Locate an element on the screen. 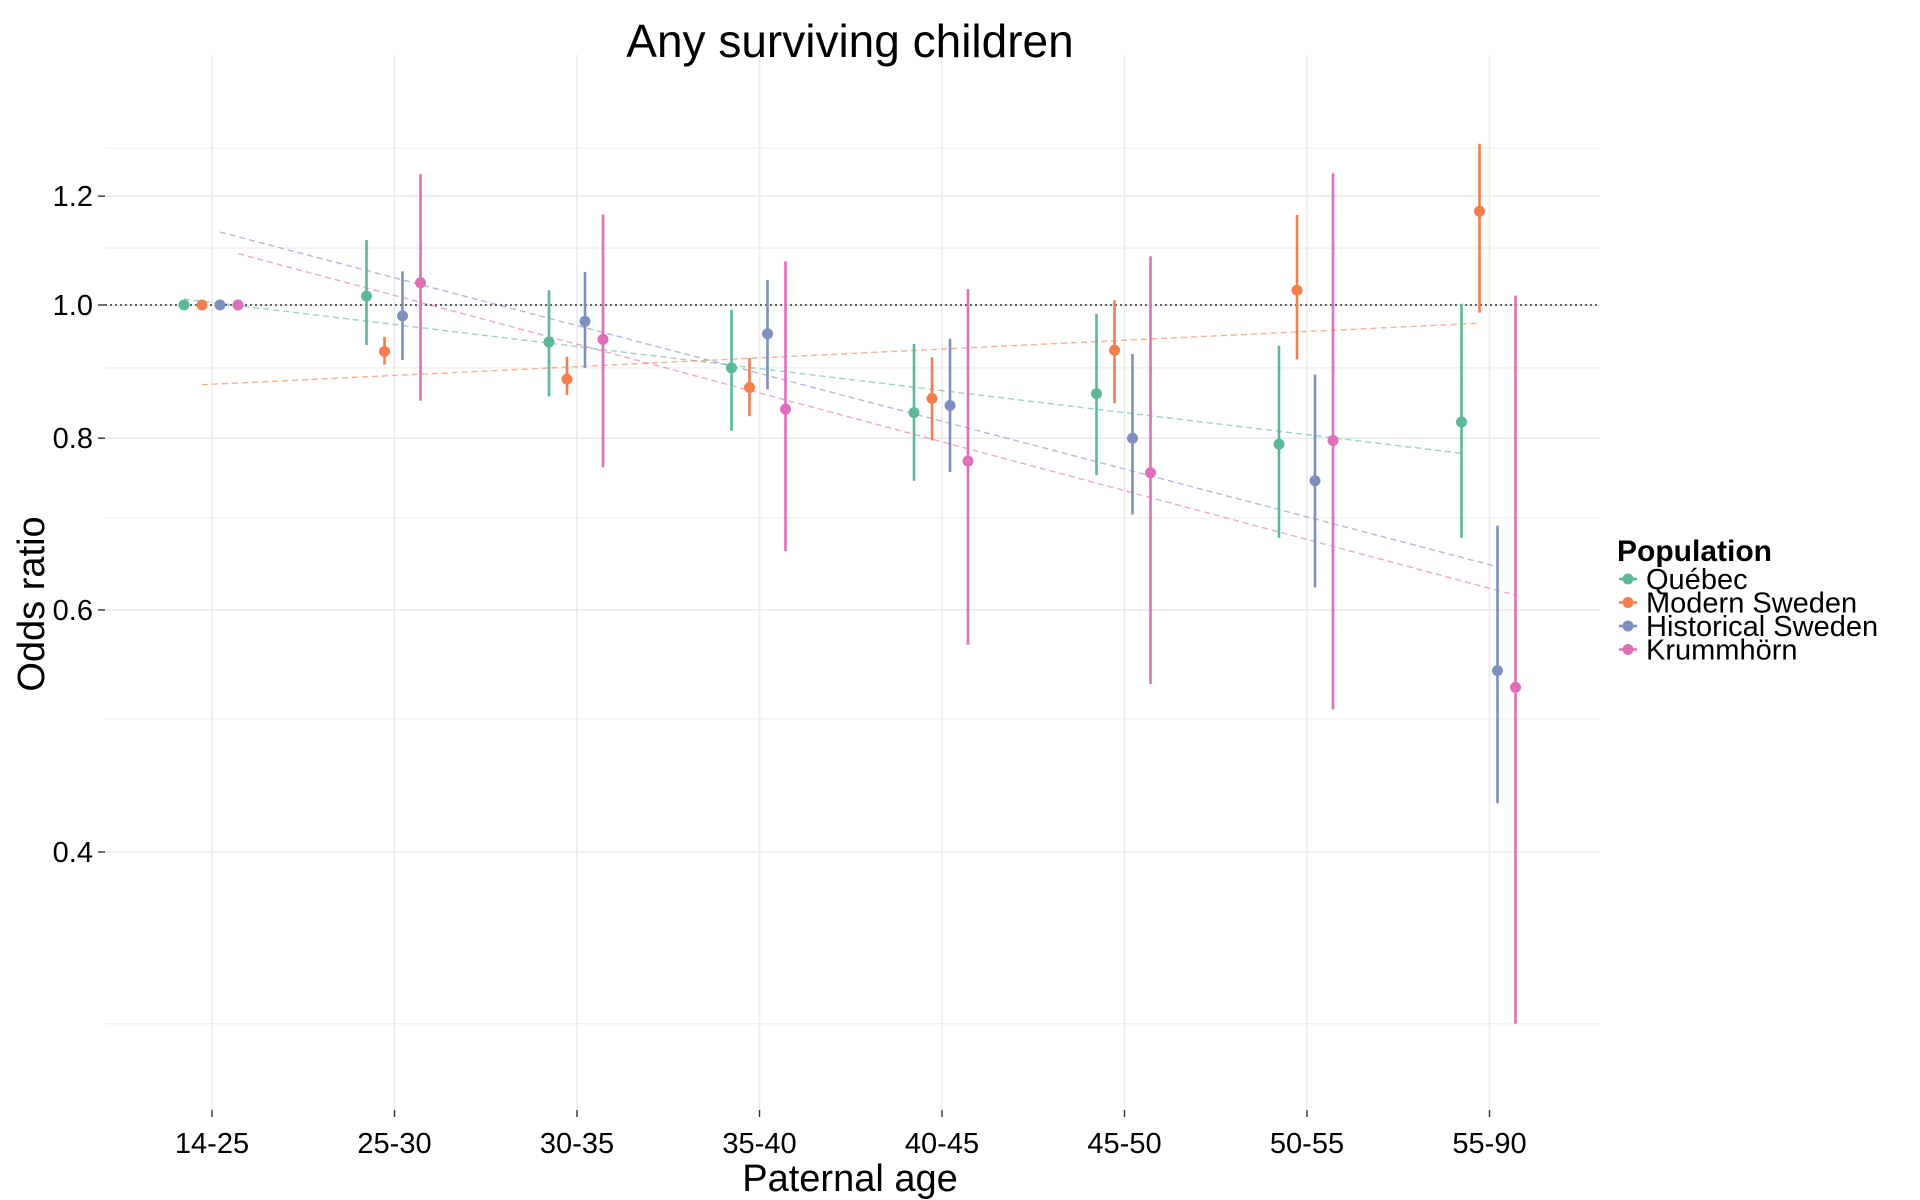 This screenshot has height=1200, width=1920. legend-title: Population is located at coordinates (1694, 551).